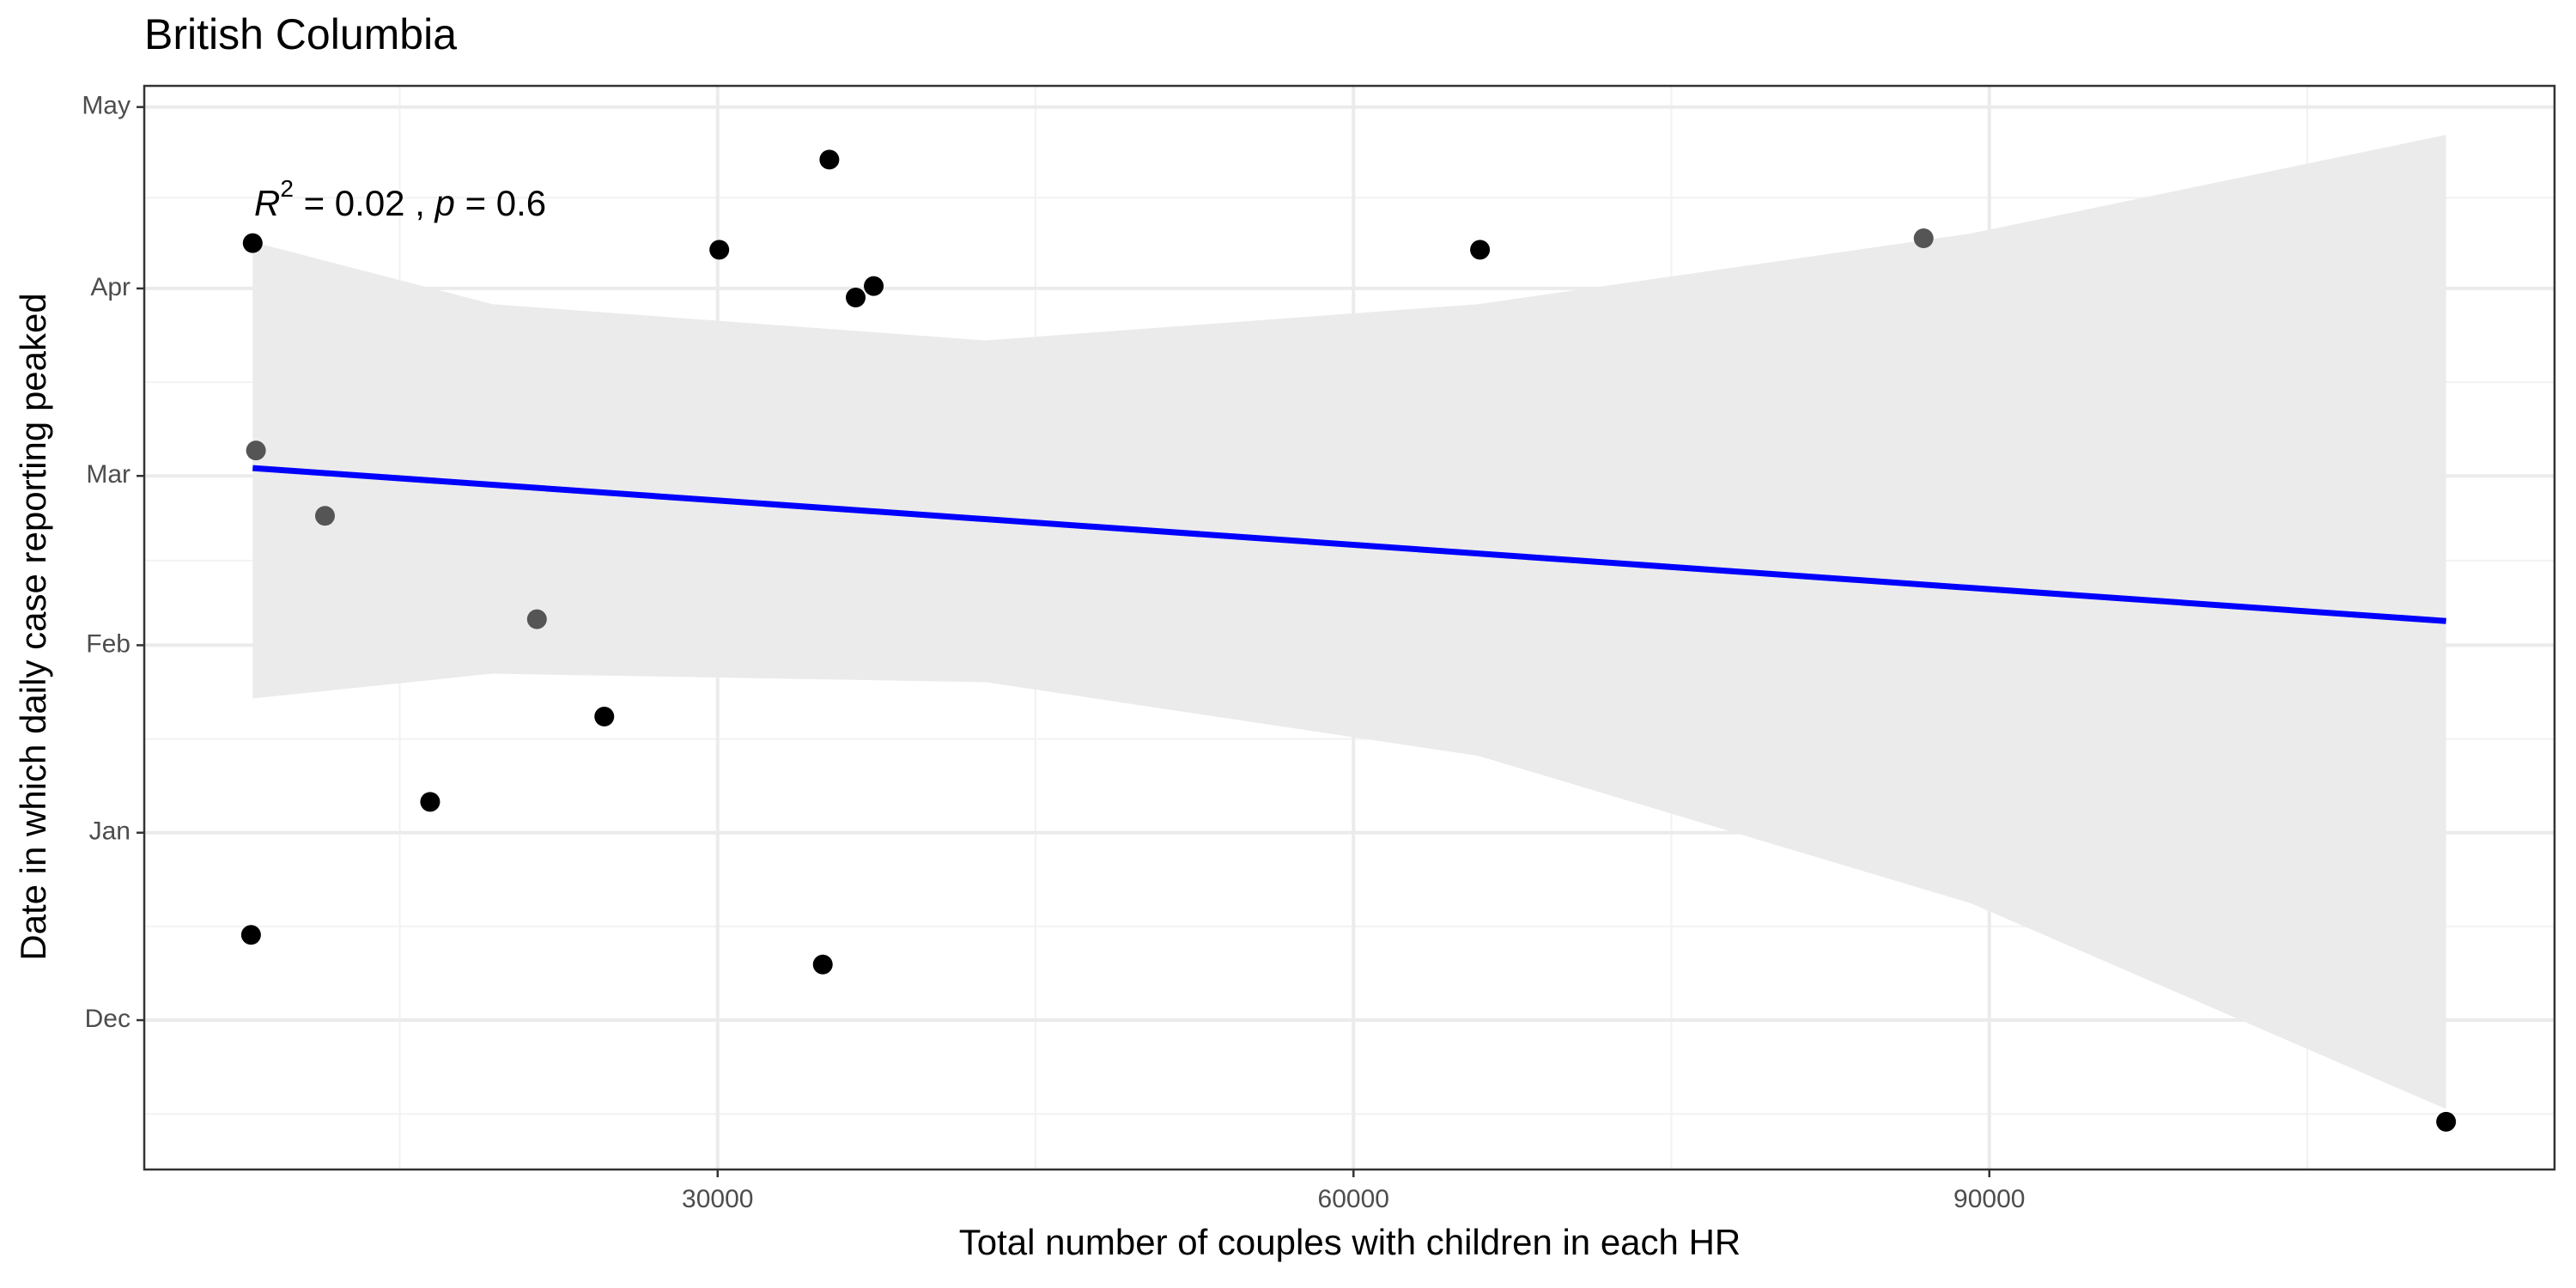 The width and height of the screenshot is (2576, 1288). Describe the element at coordinates (287, 188) in the screenshot. I see `annotation-part: 2` at that location.